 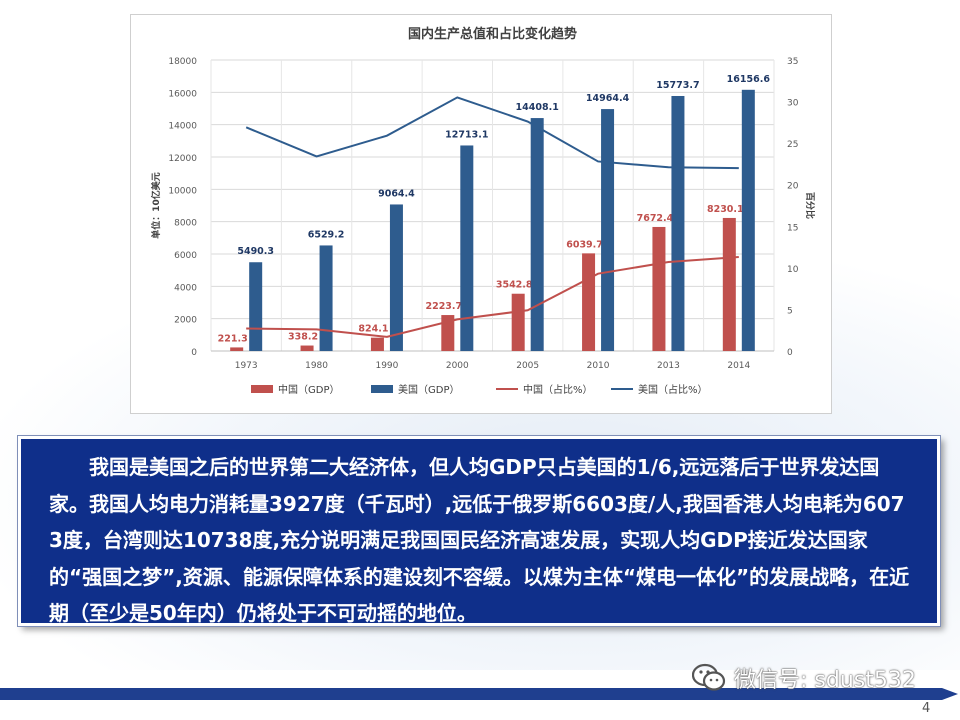 What do you see at coordinates (492, 133) in the screenshot?
I see `usa-share-line` at bounding box center [492, 133].